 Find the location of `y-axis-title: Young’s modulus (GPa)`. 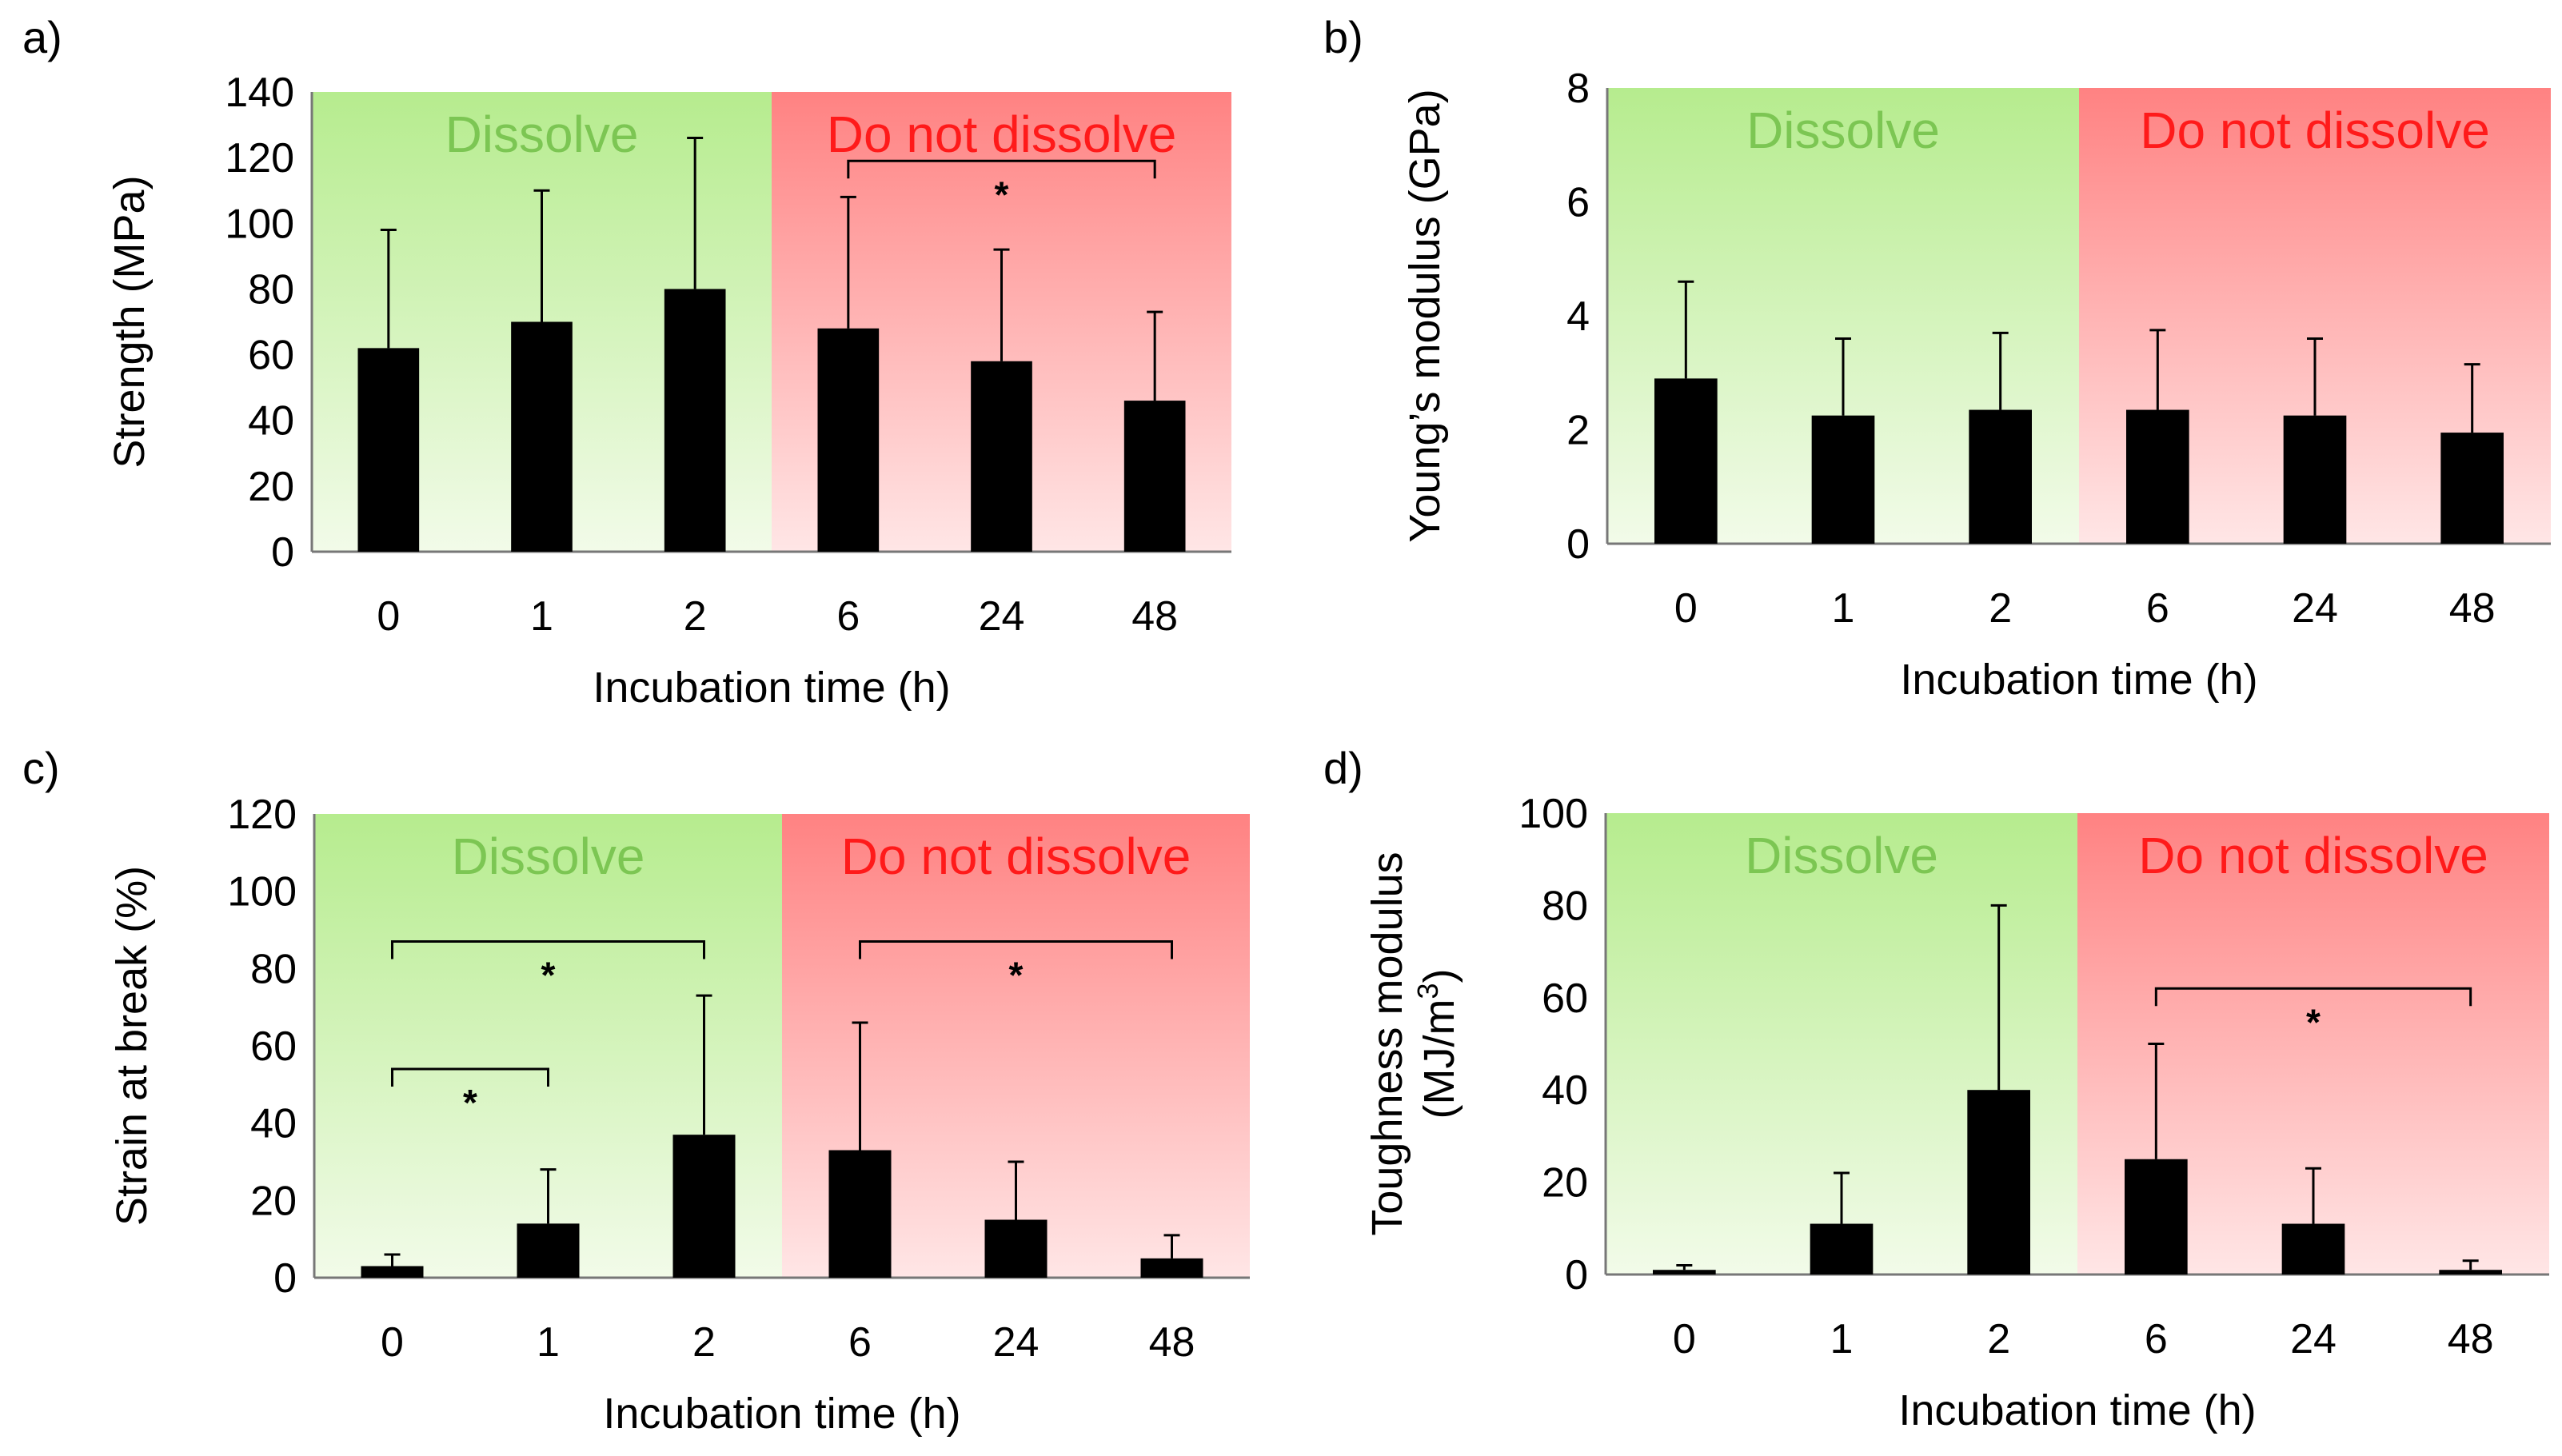

y-axis-title: Young’s modulus (GPa) is located at coordinates (1425, 315).